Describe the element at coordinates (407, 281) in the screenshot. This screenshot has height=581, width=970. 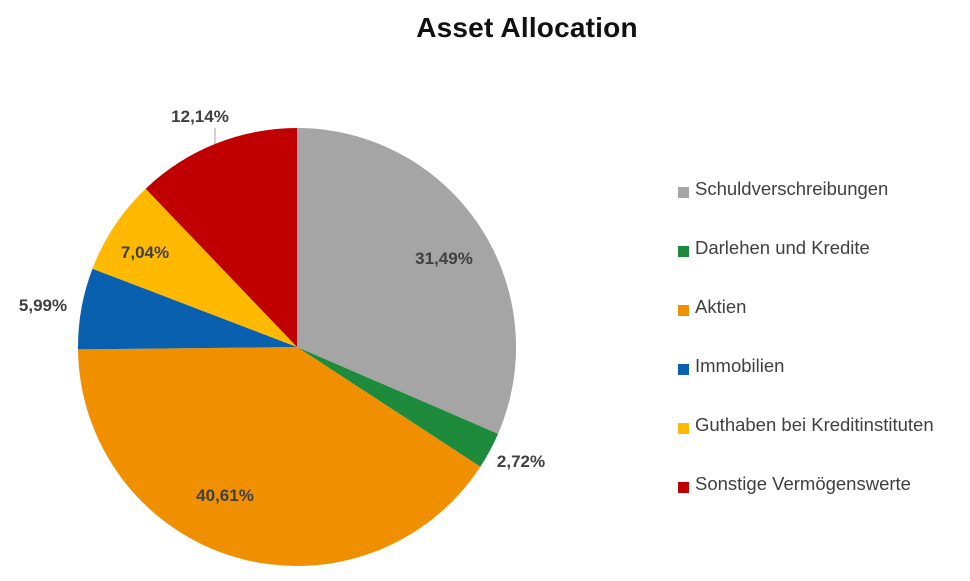
I see `pie-slice-schuldverschreibungen` at that location.